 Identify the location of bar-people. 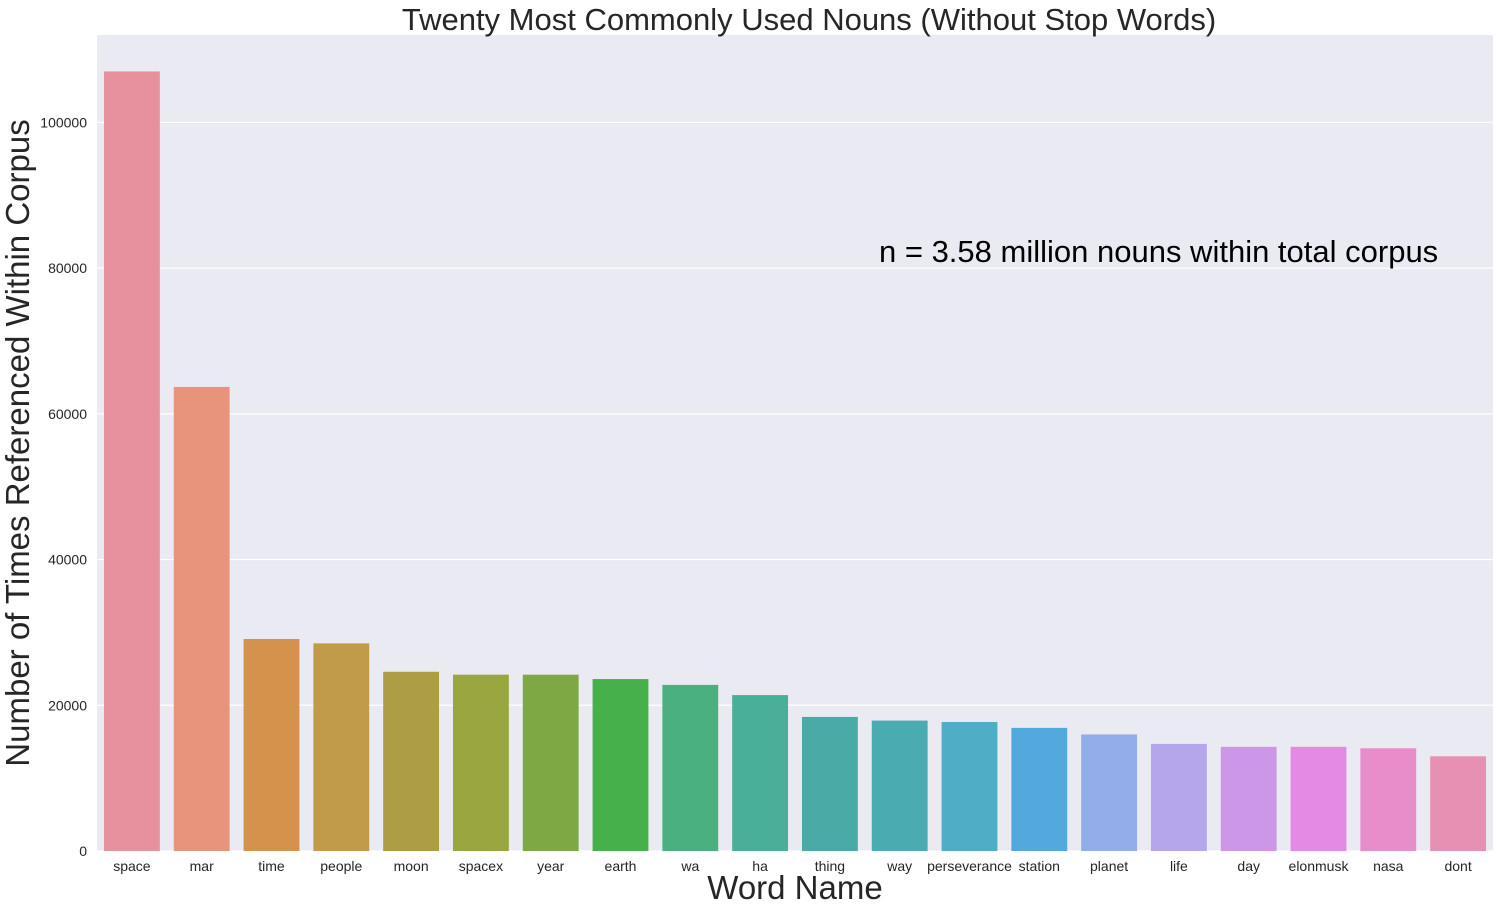
(341, 747).